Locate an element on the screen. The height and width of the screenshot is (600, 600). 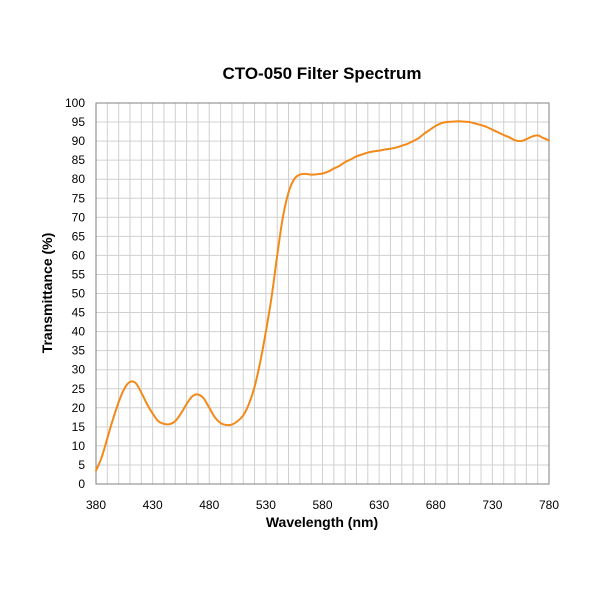
y-tick-label: 60 is located at coordinates (79, 255).